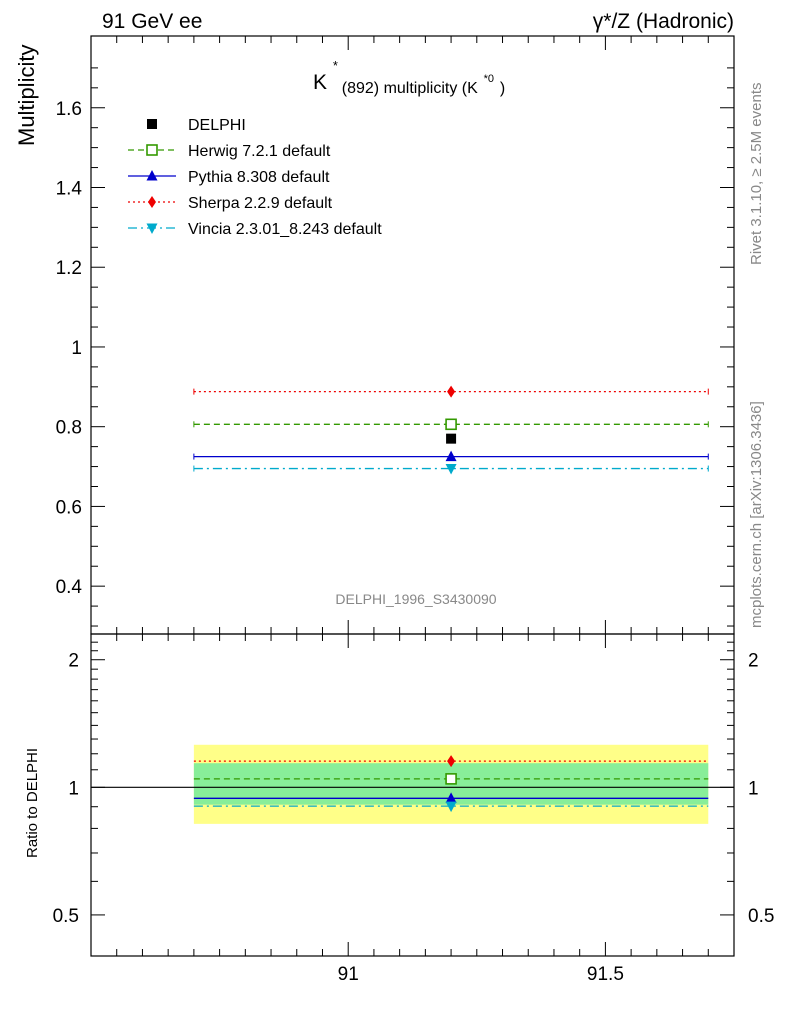 The height and width of the screenshot is (1024, 786). Describe the element at coordinates (753, 661) in the screenshot. I see `ratio-y-tick-label-right: 2` at that location.